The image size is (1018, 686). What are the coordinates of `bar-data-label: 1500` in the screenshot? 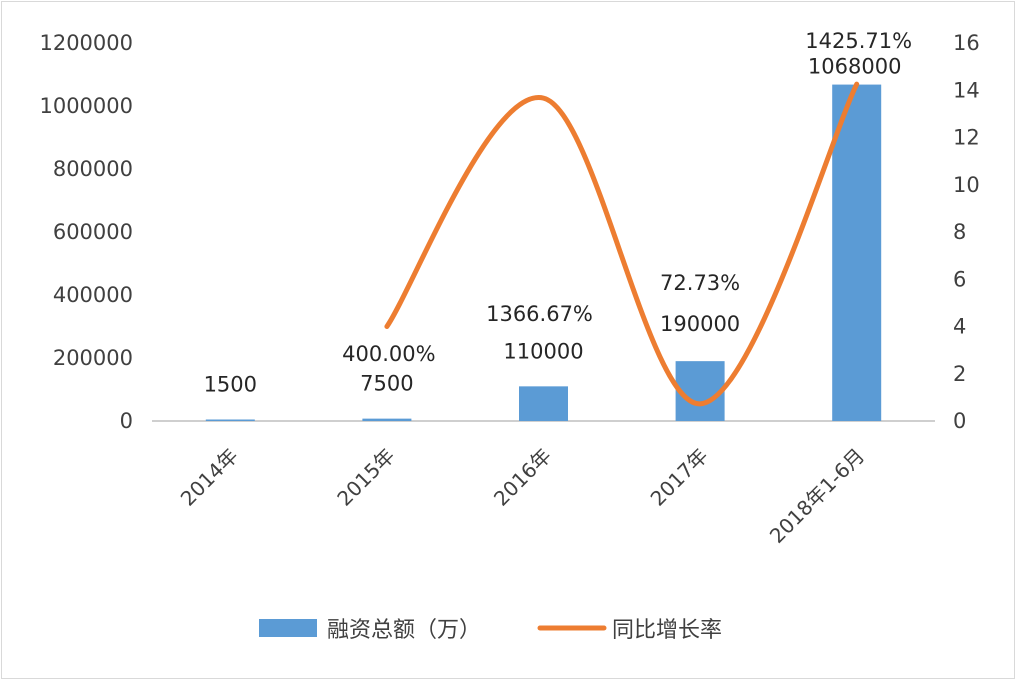 It's located at (230, 385).